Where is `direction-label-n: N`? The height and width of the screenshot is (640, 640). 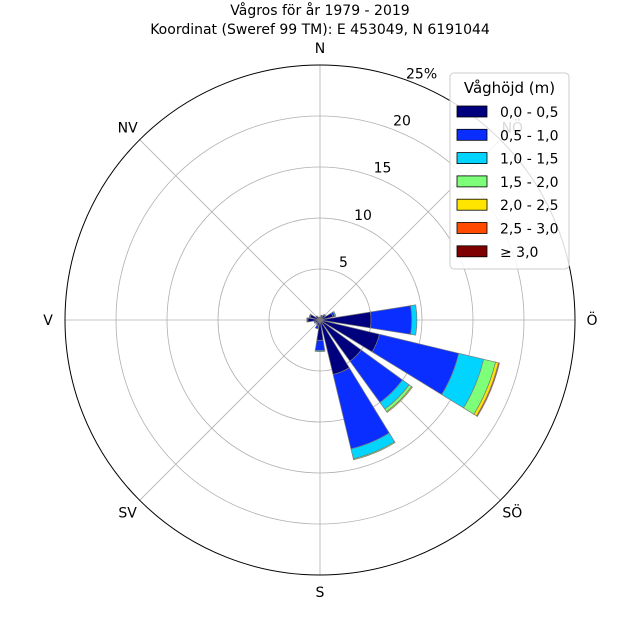
direction-label-n: N is located at coordinates (320, 49).